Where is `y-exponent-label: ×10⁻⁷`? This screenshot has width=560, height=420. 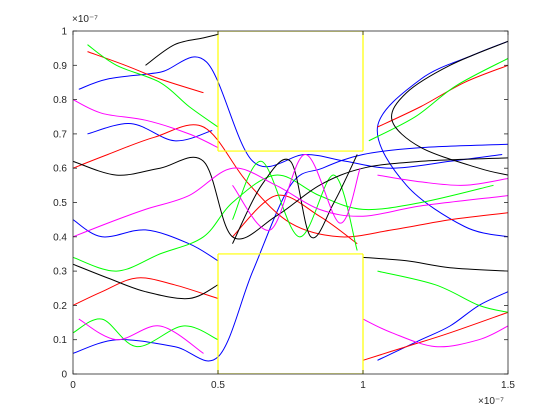 y-exponent-label: ×10⁻⁷ is located at coordinates (85, 19).